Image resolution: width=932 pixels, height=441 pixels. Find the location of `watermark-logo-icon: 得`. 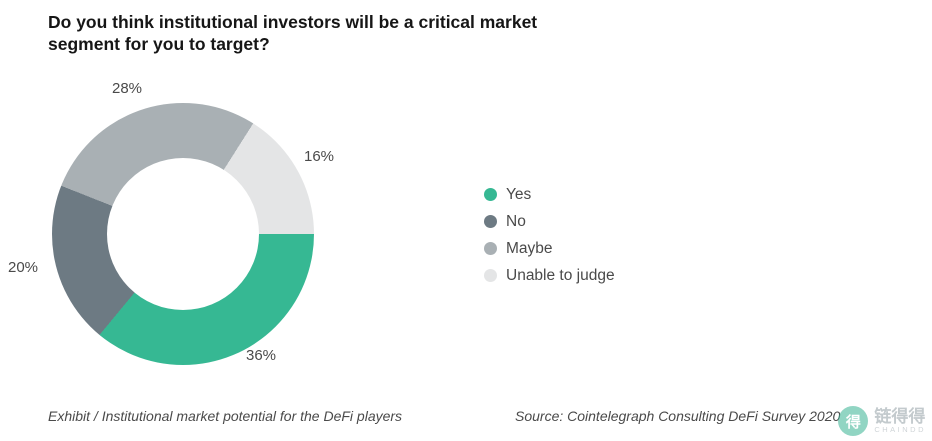

watermark-logo-icon: 得 is located at coordinates (853, 421).